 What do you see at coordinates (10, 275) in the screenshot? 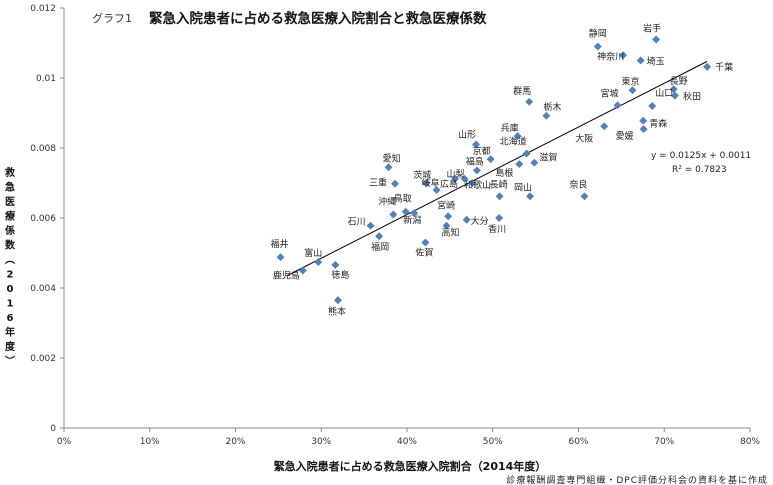
I see `y-label-char: 2` at bounding box center [10, 275].